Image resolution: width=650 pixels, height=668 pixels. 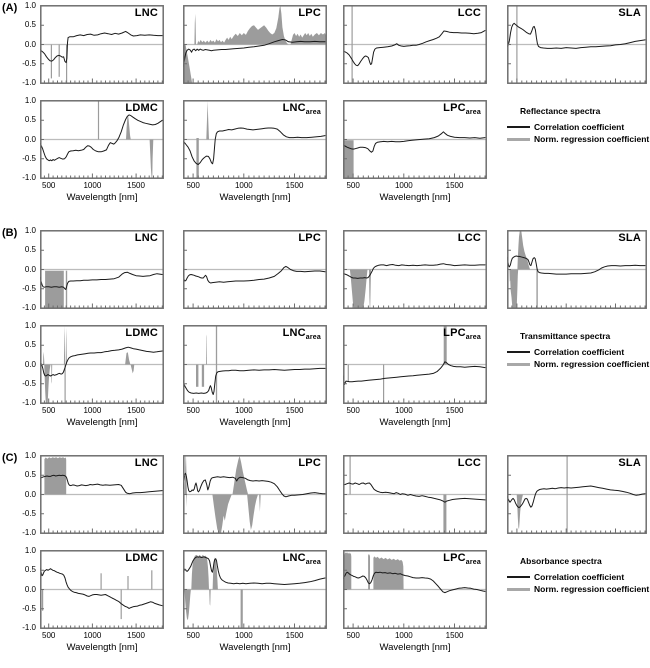 I want to click on subplot-c-ldmc: LDMC, so click(x=102, y=589).